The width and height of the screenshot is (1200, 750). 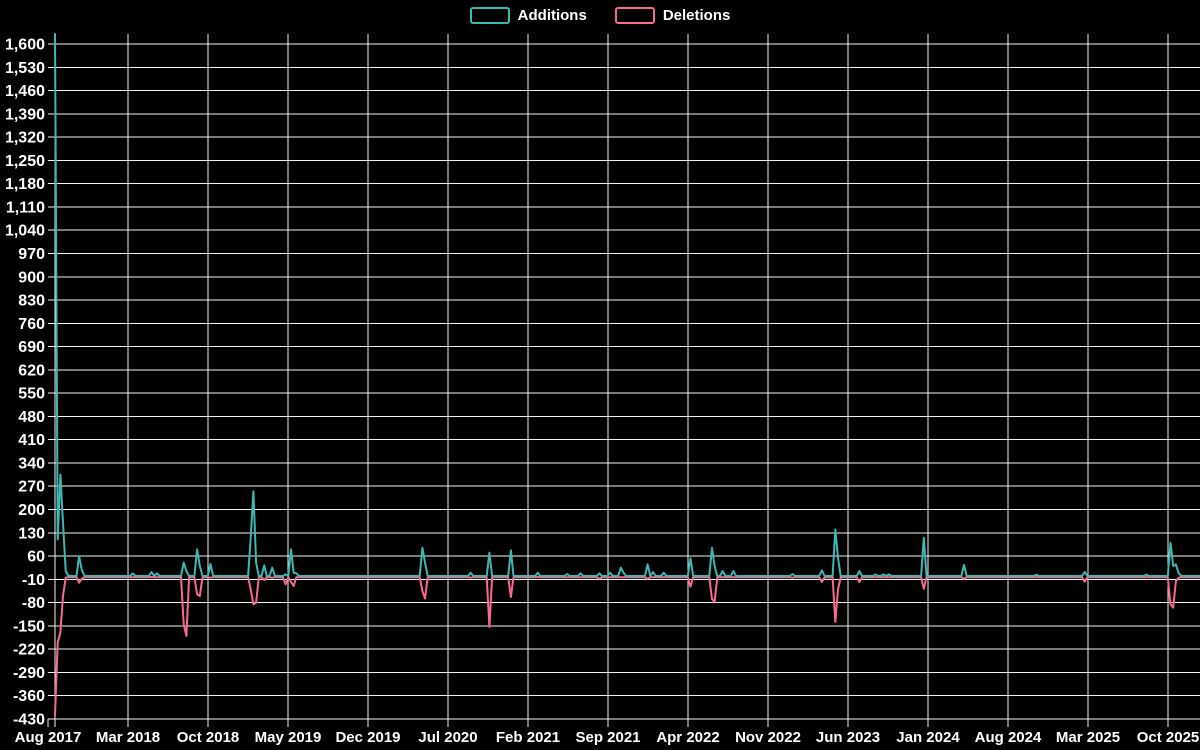 What do you see at coordinates (31, 394) in the screenshot?
I see `y-axis-tick-label: 550` at bounding box center [31, 394].